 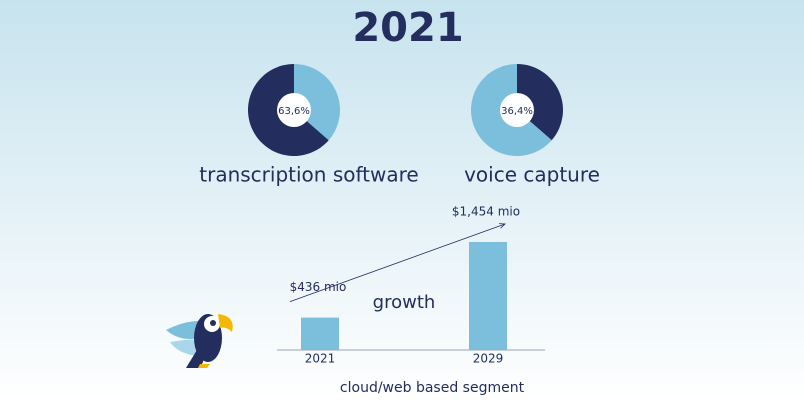 I want to click on annotation: growth, so click(x=404, y=302).